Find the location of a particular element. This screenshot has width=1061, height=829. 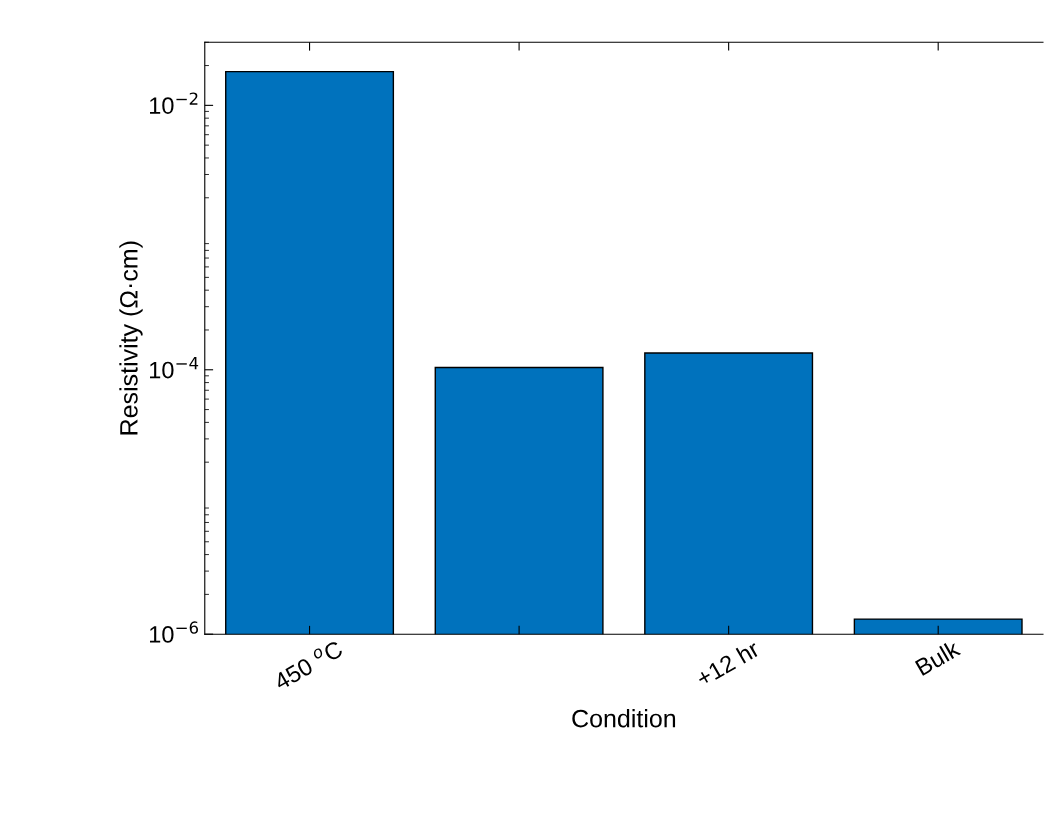

y-axis-title: Resistivity (Ω·cm) is located at coordinates (131, 338).